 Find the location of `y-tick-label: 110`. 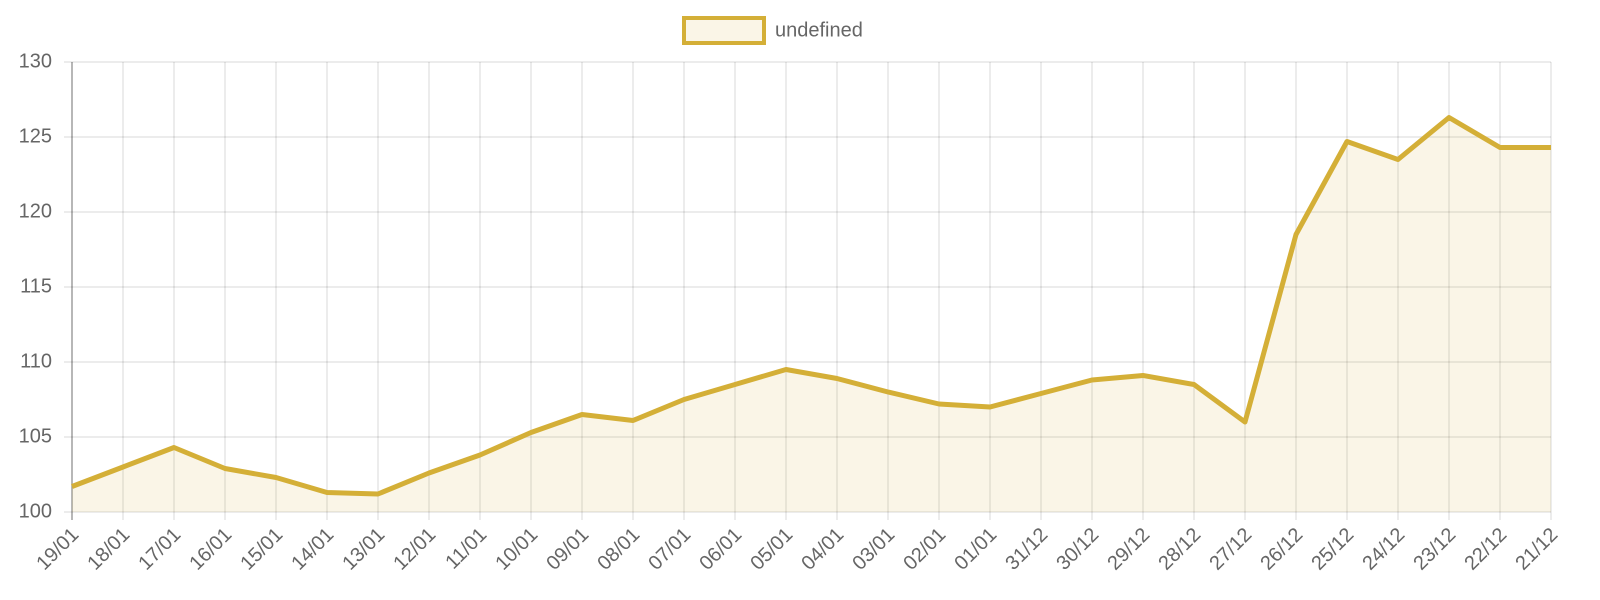

y-tick-label: 110 is located at coordinates (36, 361).